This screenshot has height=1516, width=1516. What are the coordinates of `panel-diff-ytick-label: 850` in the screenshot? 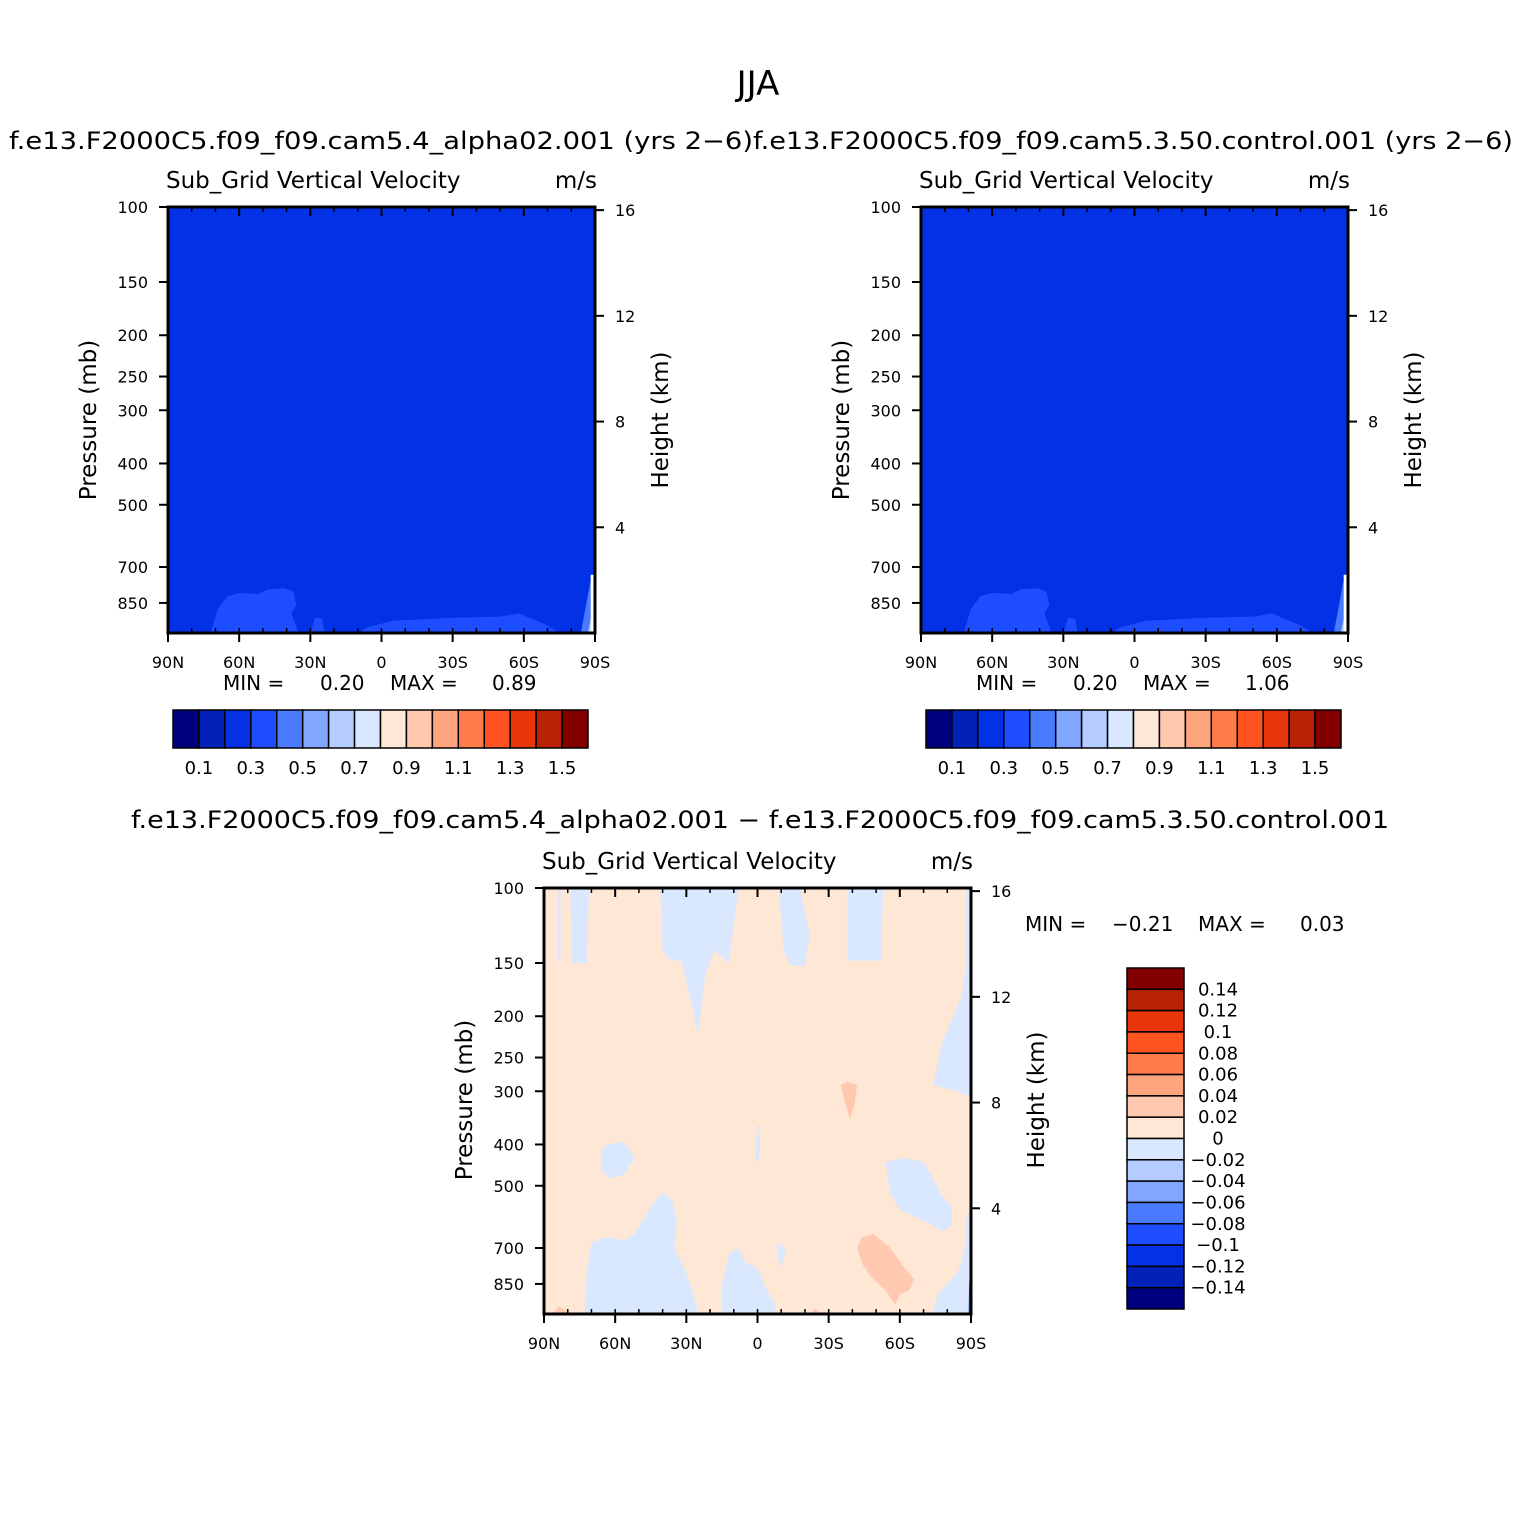 It's located at (508, 1284).